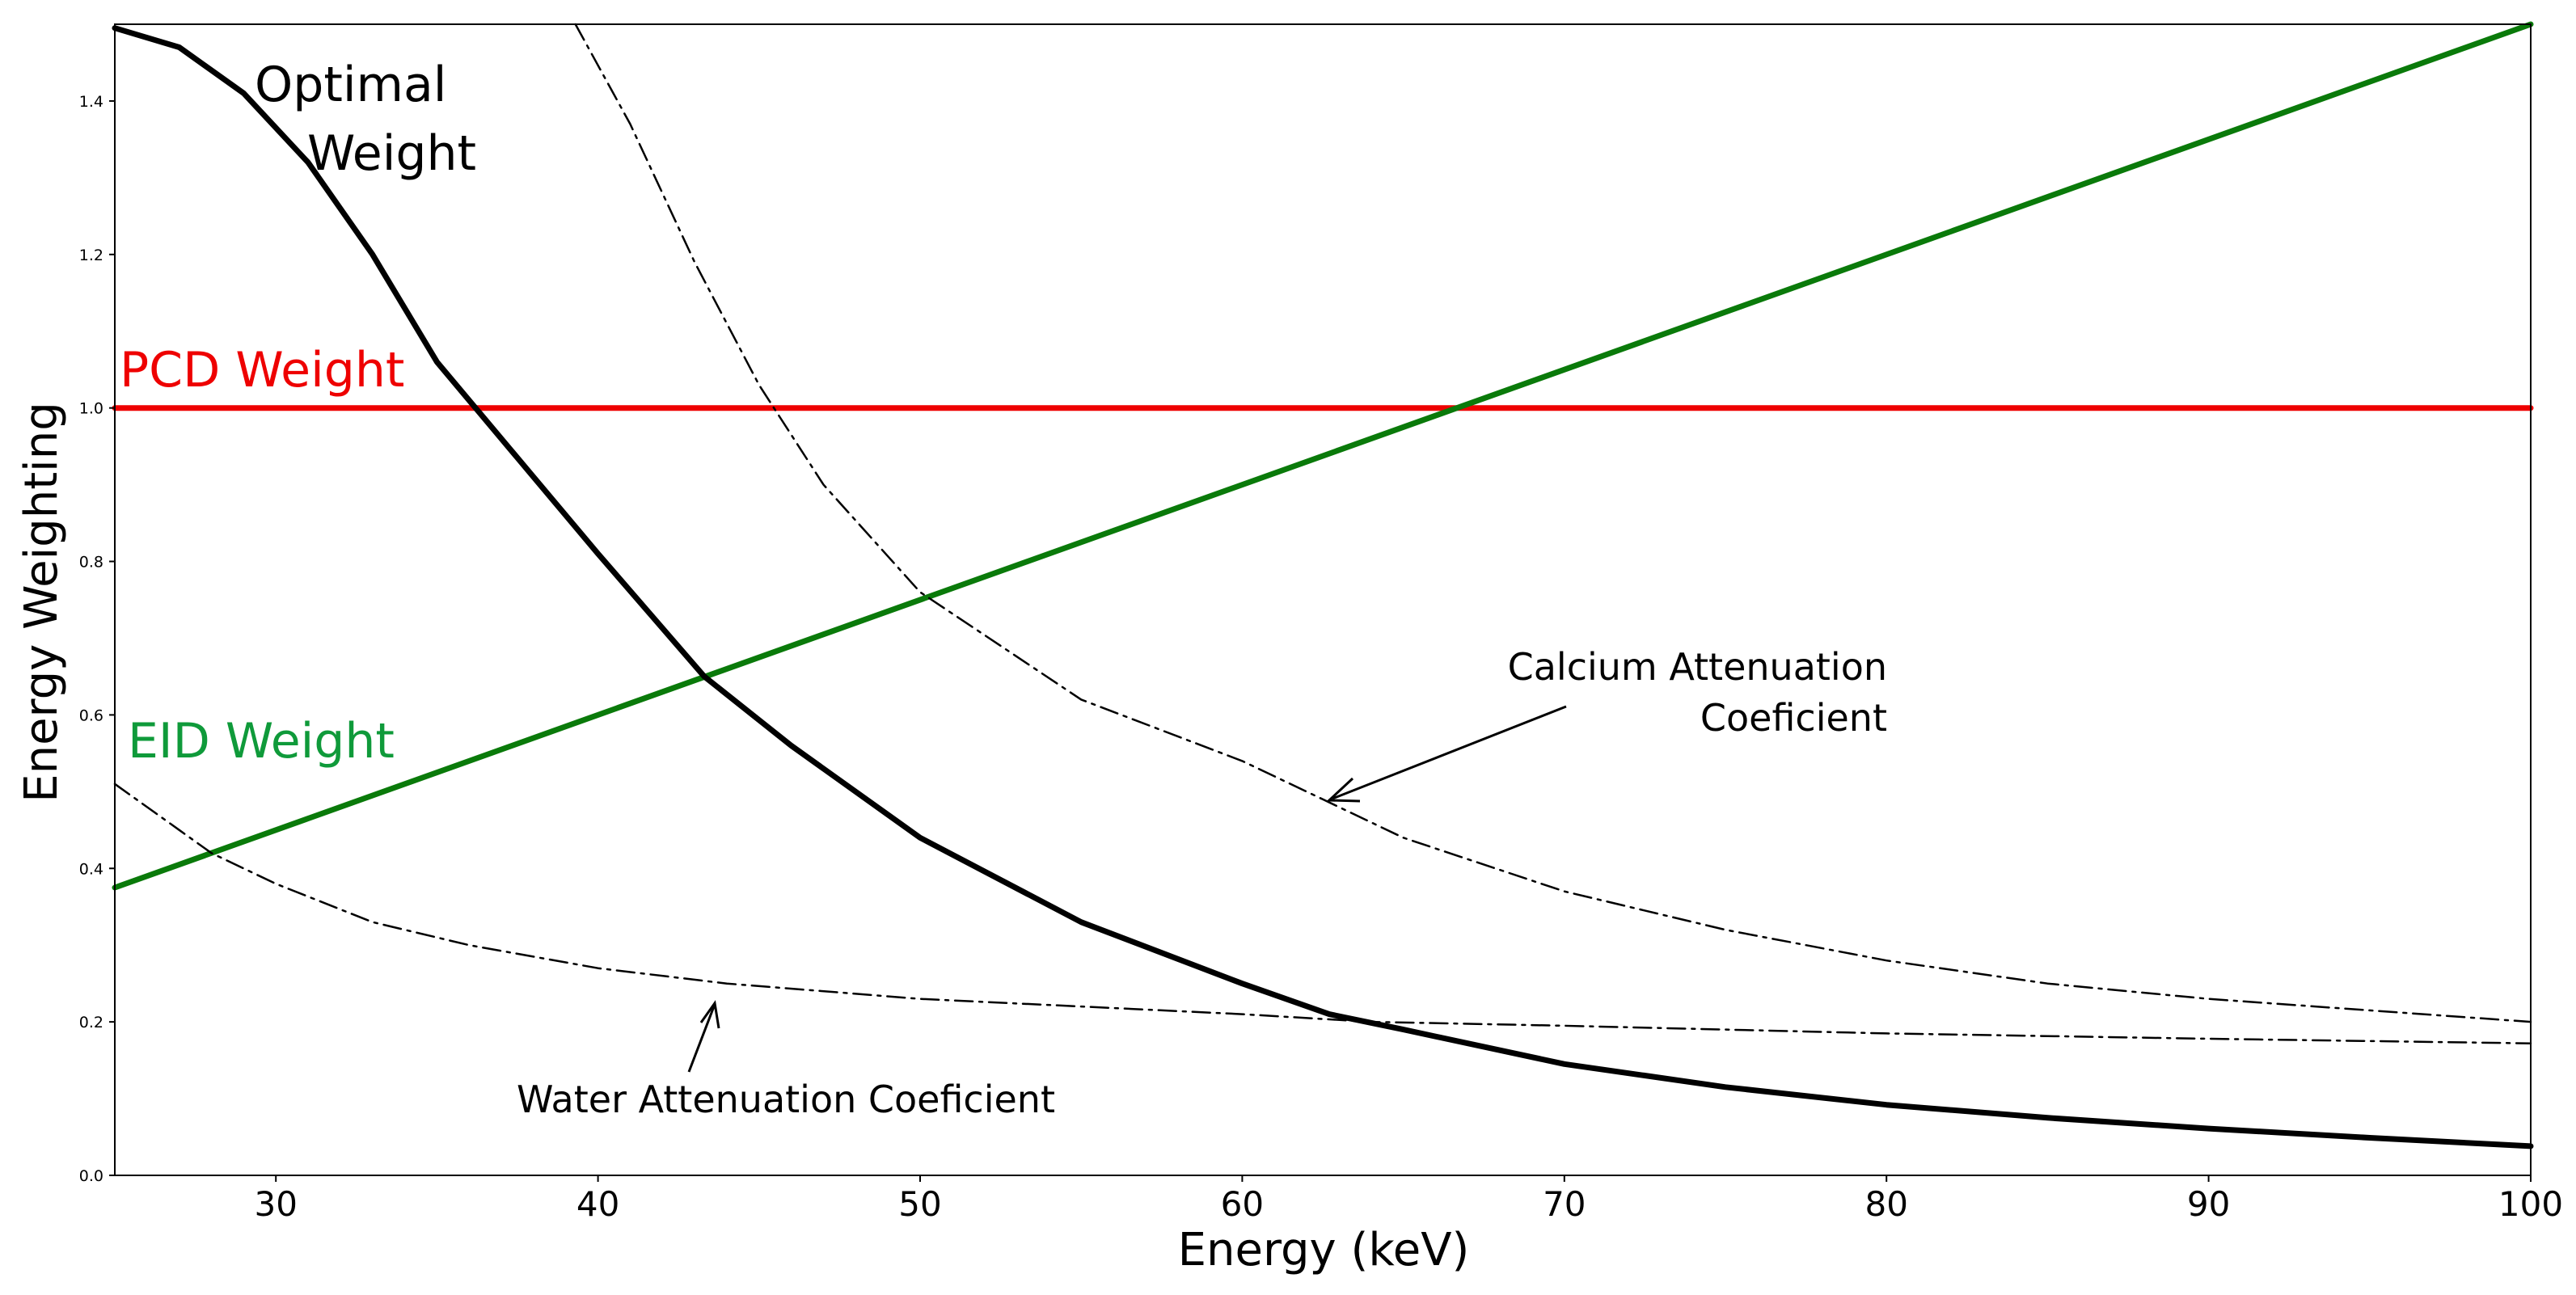 The image size is (2576, 1295). I want to click on water-arrow, so click(703, 1036).